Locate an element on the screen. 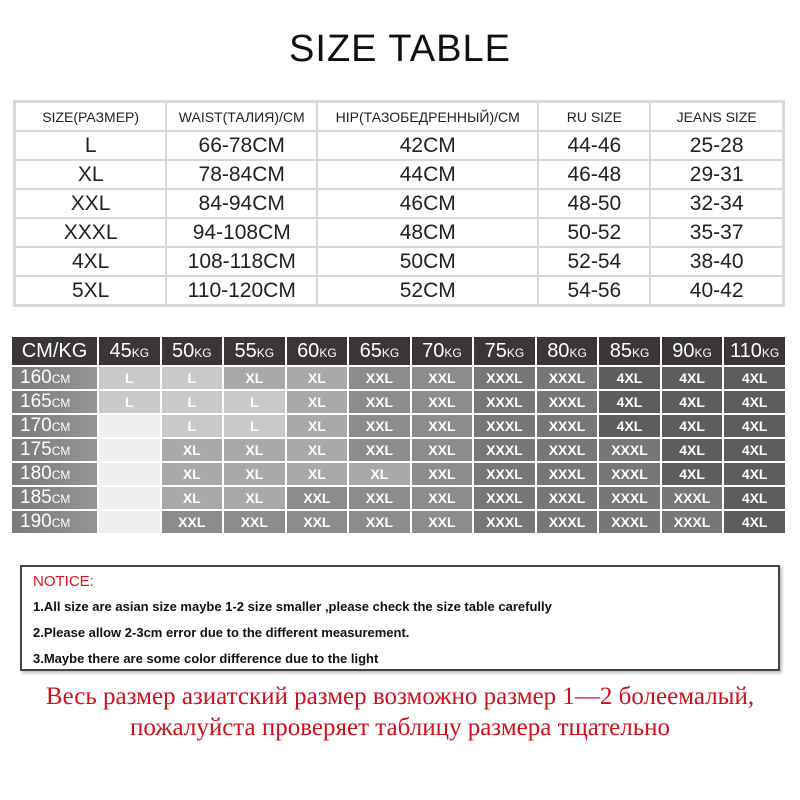 This screenshot has height=800, width=800. height-header: 160CM is located at coordinates (54, 378).